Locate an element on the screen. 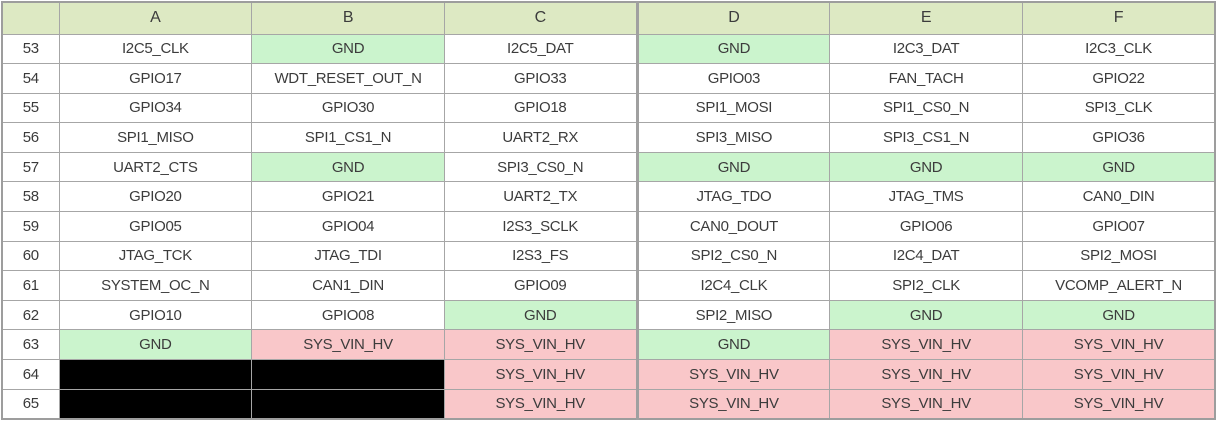  pin-cell: GPIO09 is located at coordinates (540, 285).